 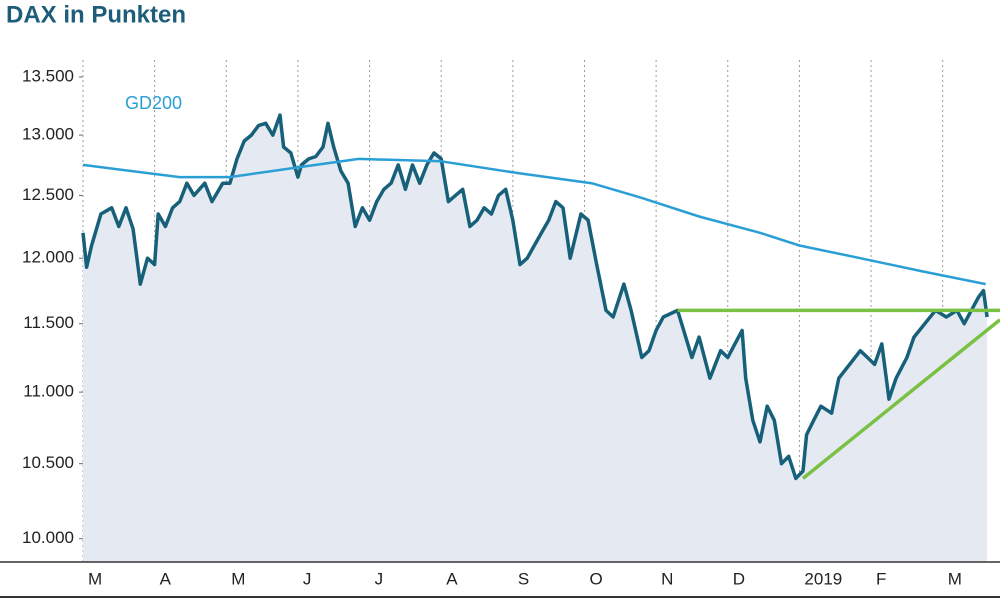 What do you see at coordinates (48, 462) in the screenshot?
I see `y-tick-label: 10.500` at bounding box center [48, 462].